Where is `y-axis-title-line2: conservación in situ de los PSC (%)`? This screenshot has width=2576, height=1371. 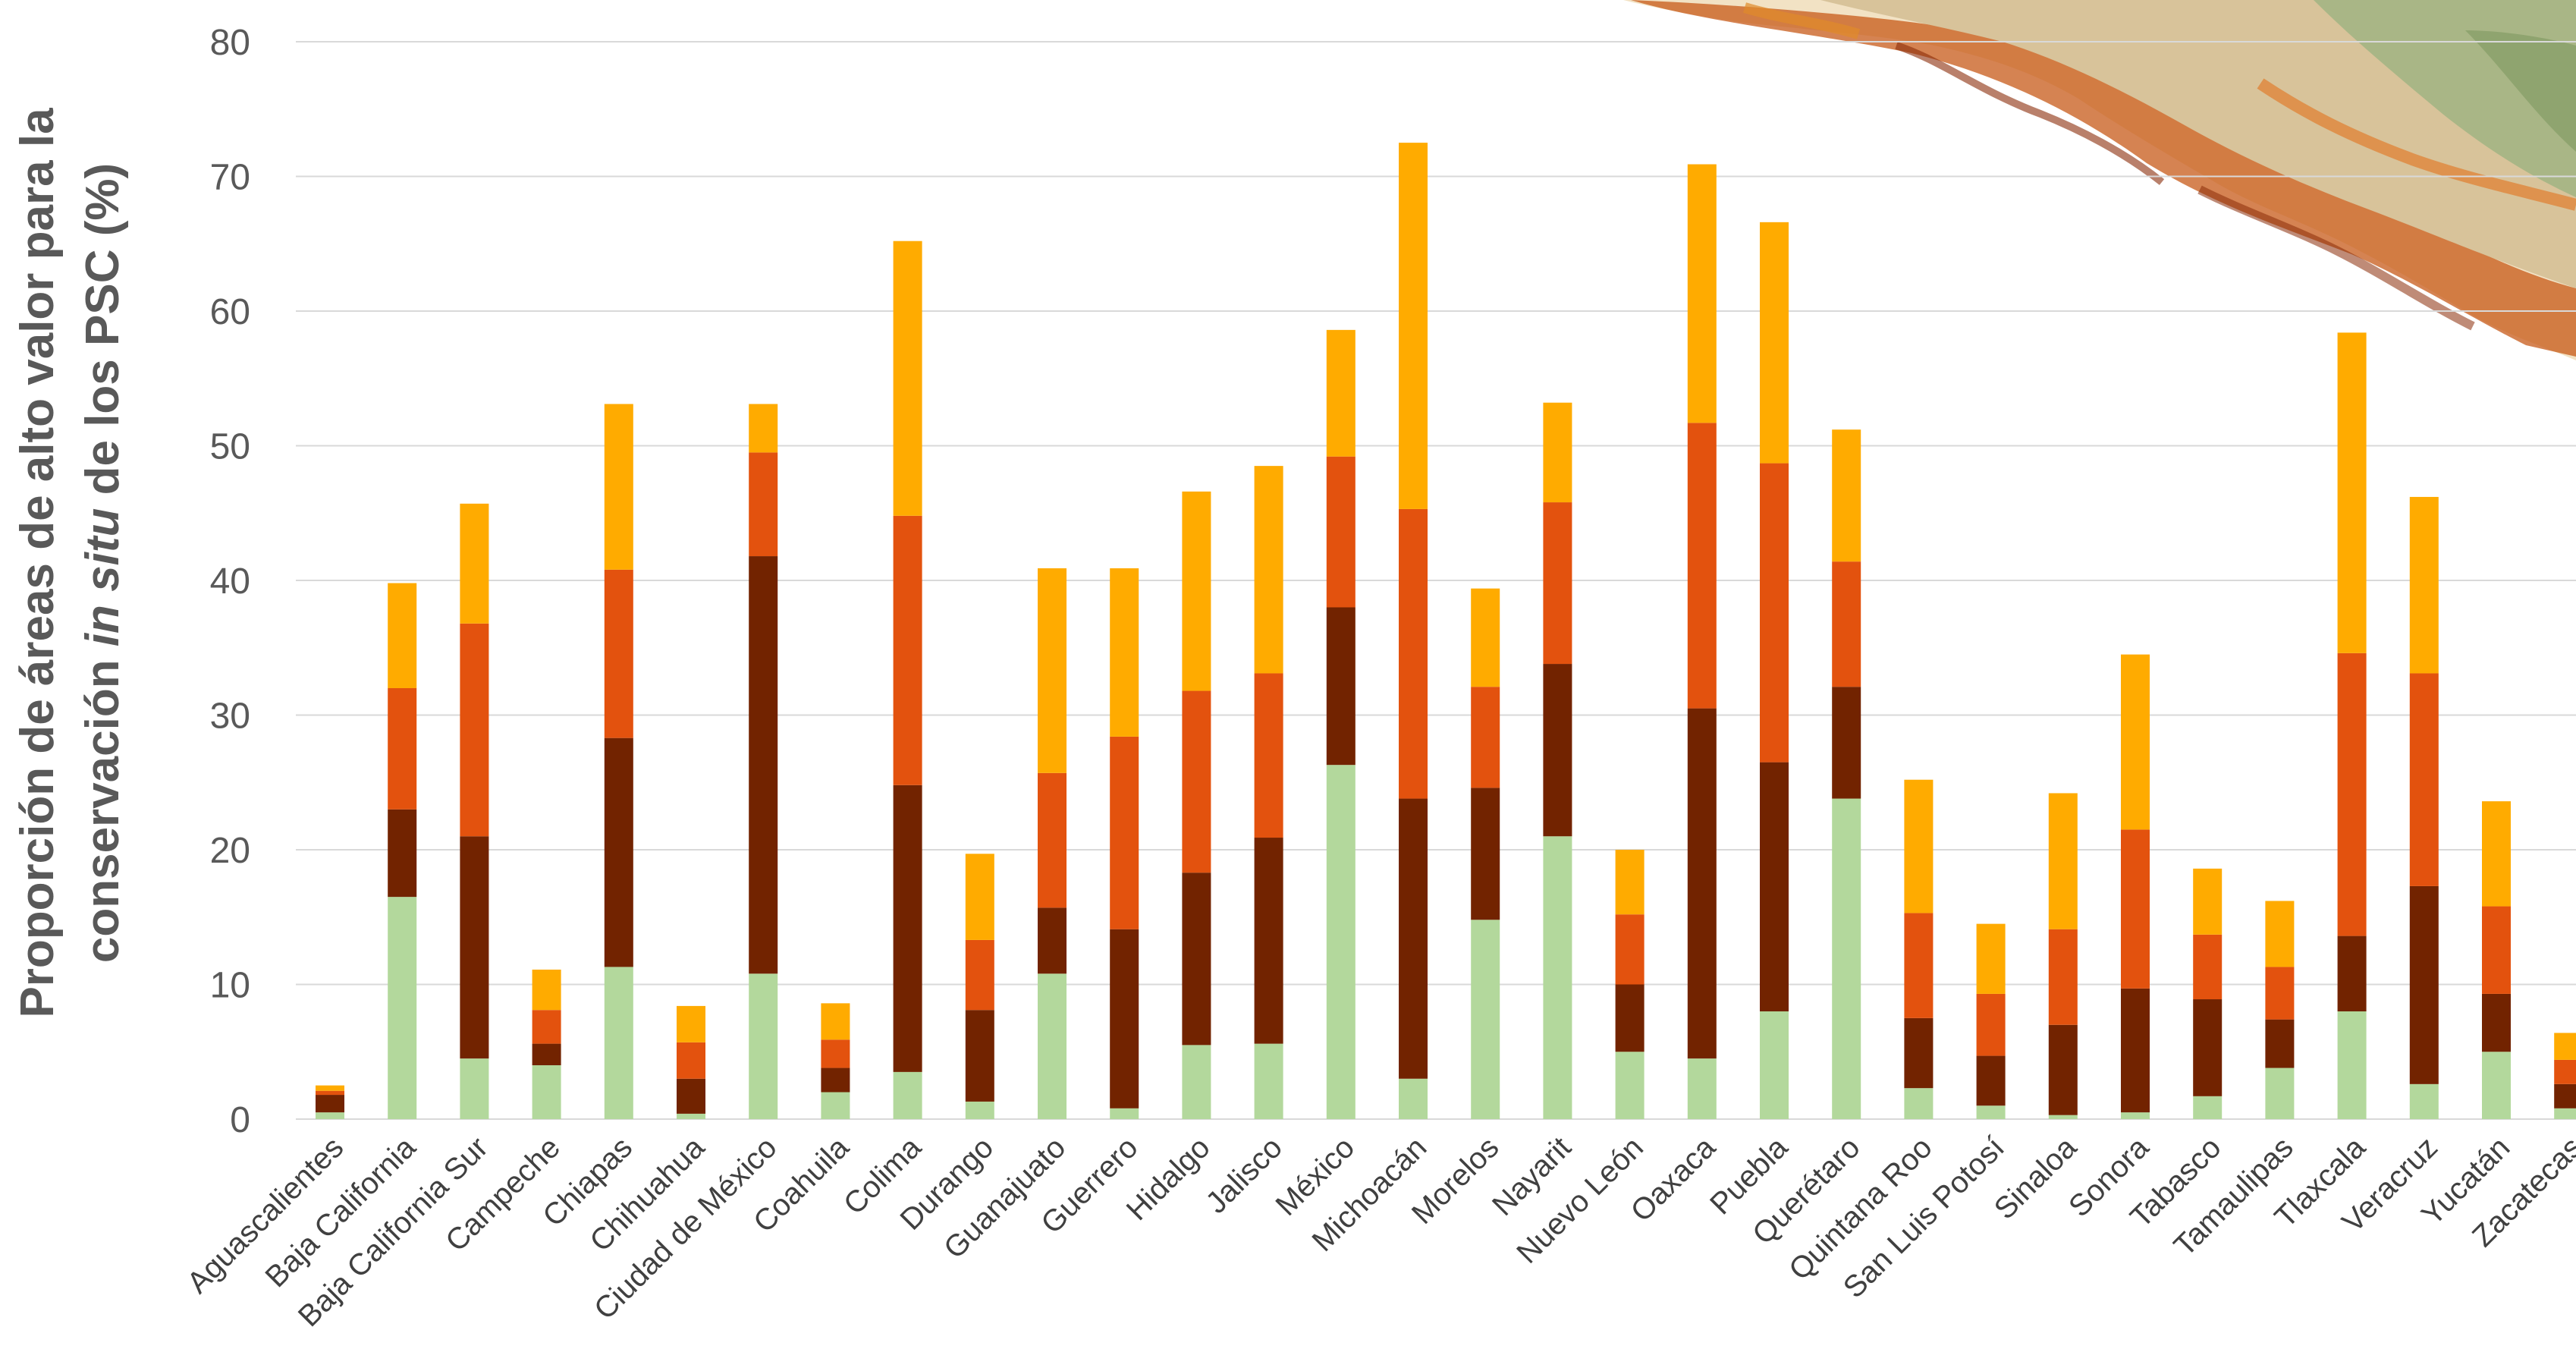
y-axis-title-line2: conservación in situ de los PSC (%) is located at coordinates (103, 563).